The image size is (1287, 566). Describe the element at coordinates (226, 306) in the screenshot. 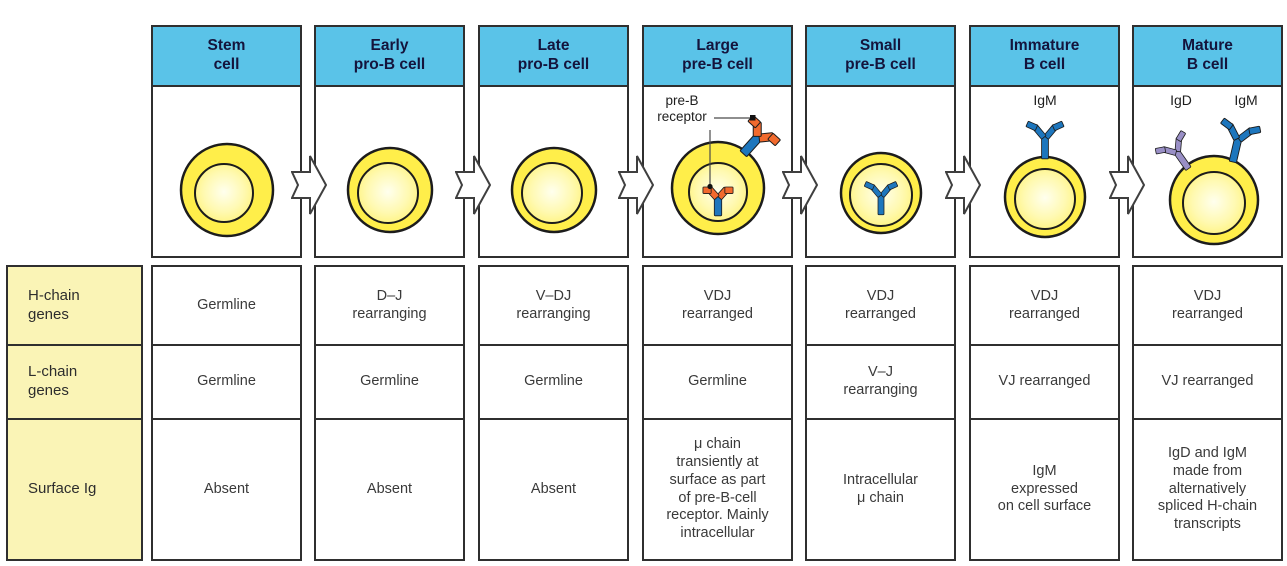

I see `h-chain-cell: Germline` at that location.